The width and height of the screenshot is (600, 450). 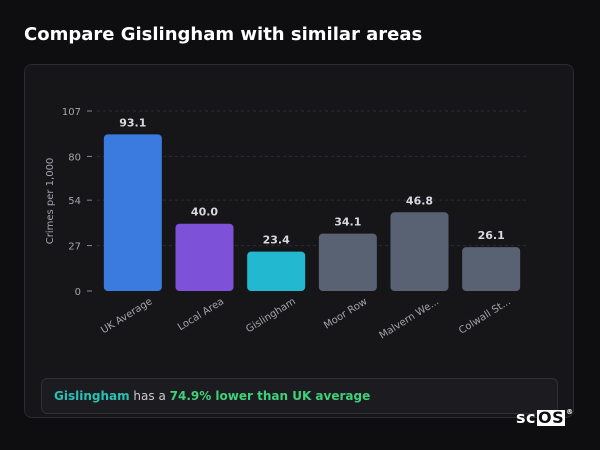 I want to click on y-axis-label: Crimes per 1,000, so click(x=50, y=201).